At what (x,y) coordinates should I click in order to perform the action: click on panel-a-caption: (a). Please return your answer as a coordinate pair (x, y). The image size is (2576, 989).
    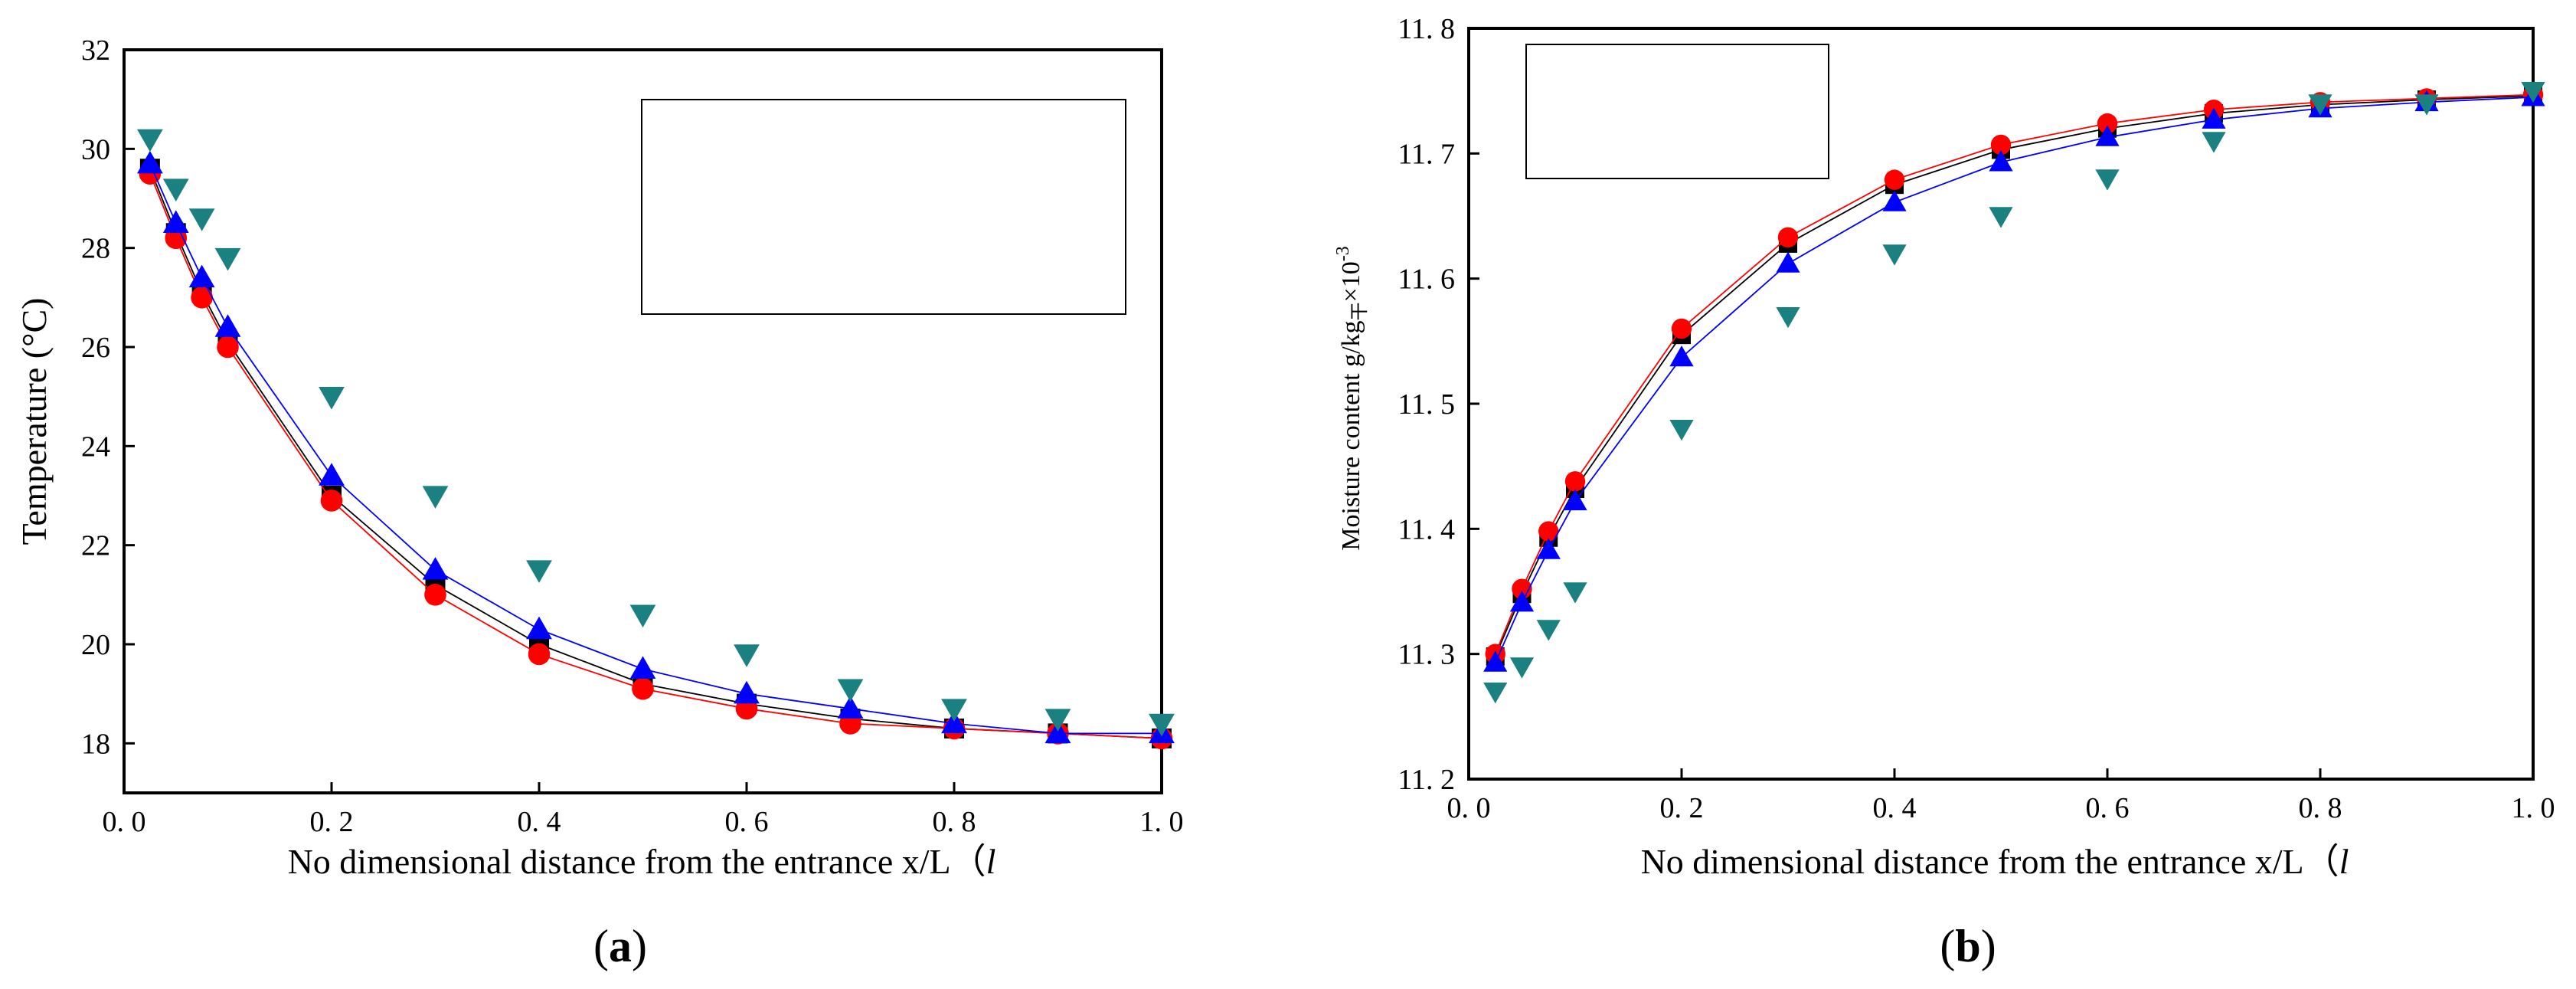
    Looking at the image, I should click on (620, 946).